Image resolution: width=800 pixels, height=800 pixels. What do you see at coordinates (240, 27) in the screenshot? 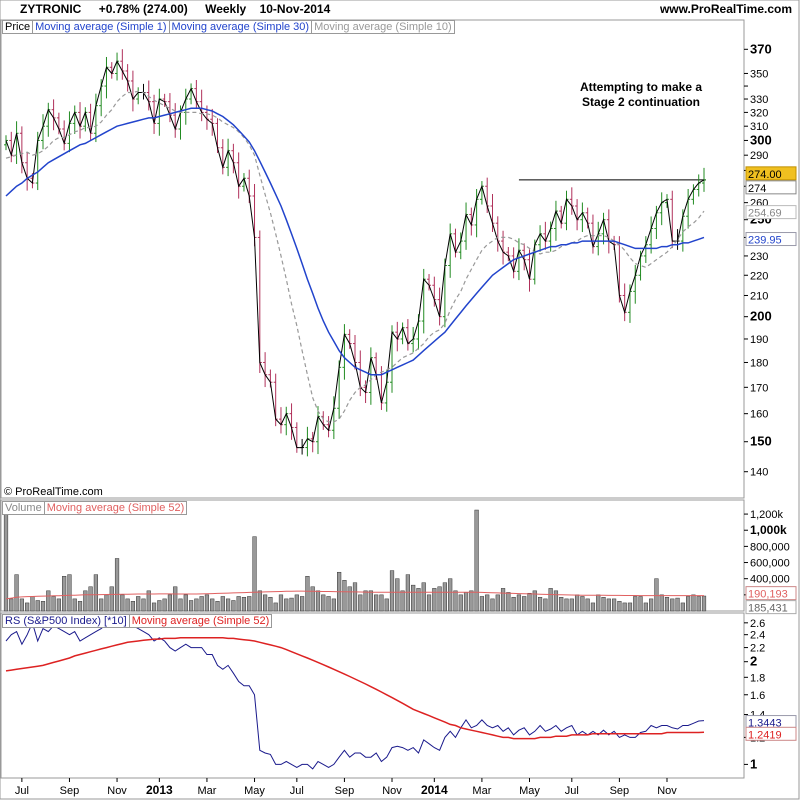
I see `legend-ma30: Moving average (Simple 30)` at bounding box center [240, 27].